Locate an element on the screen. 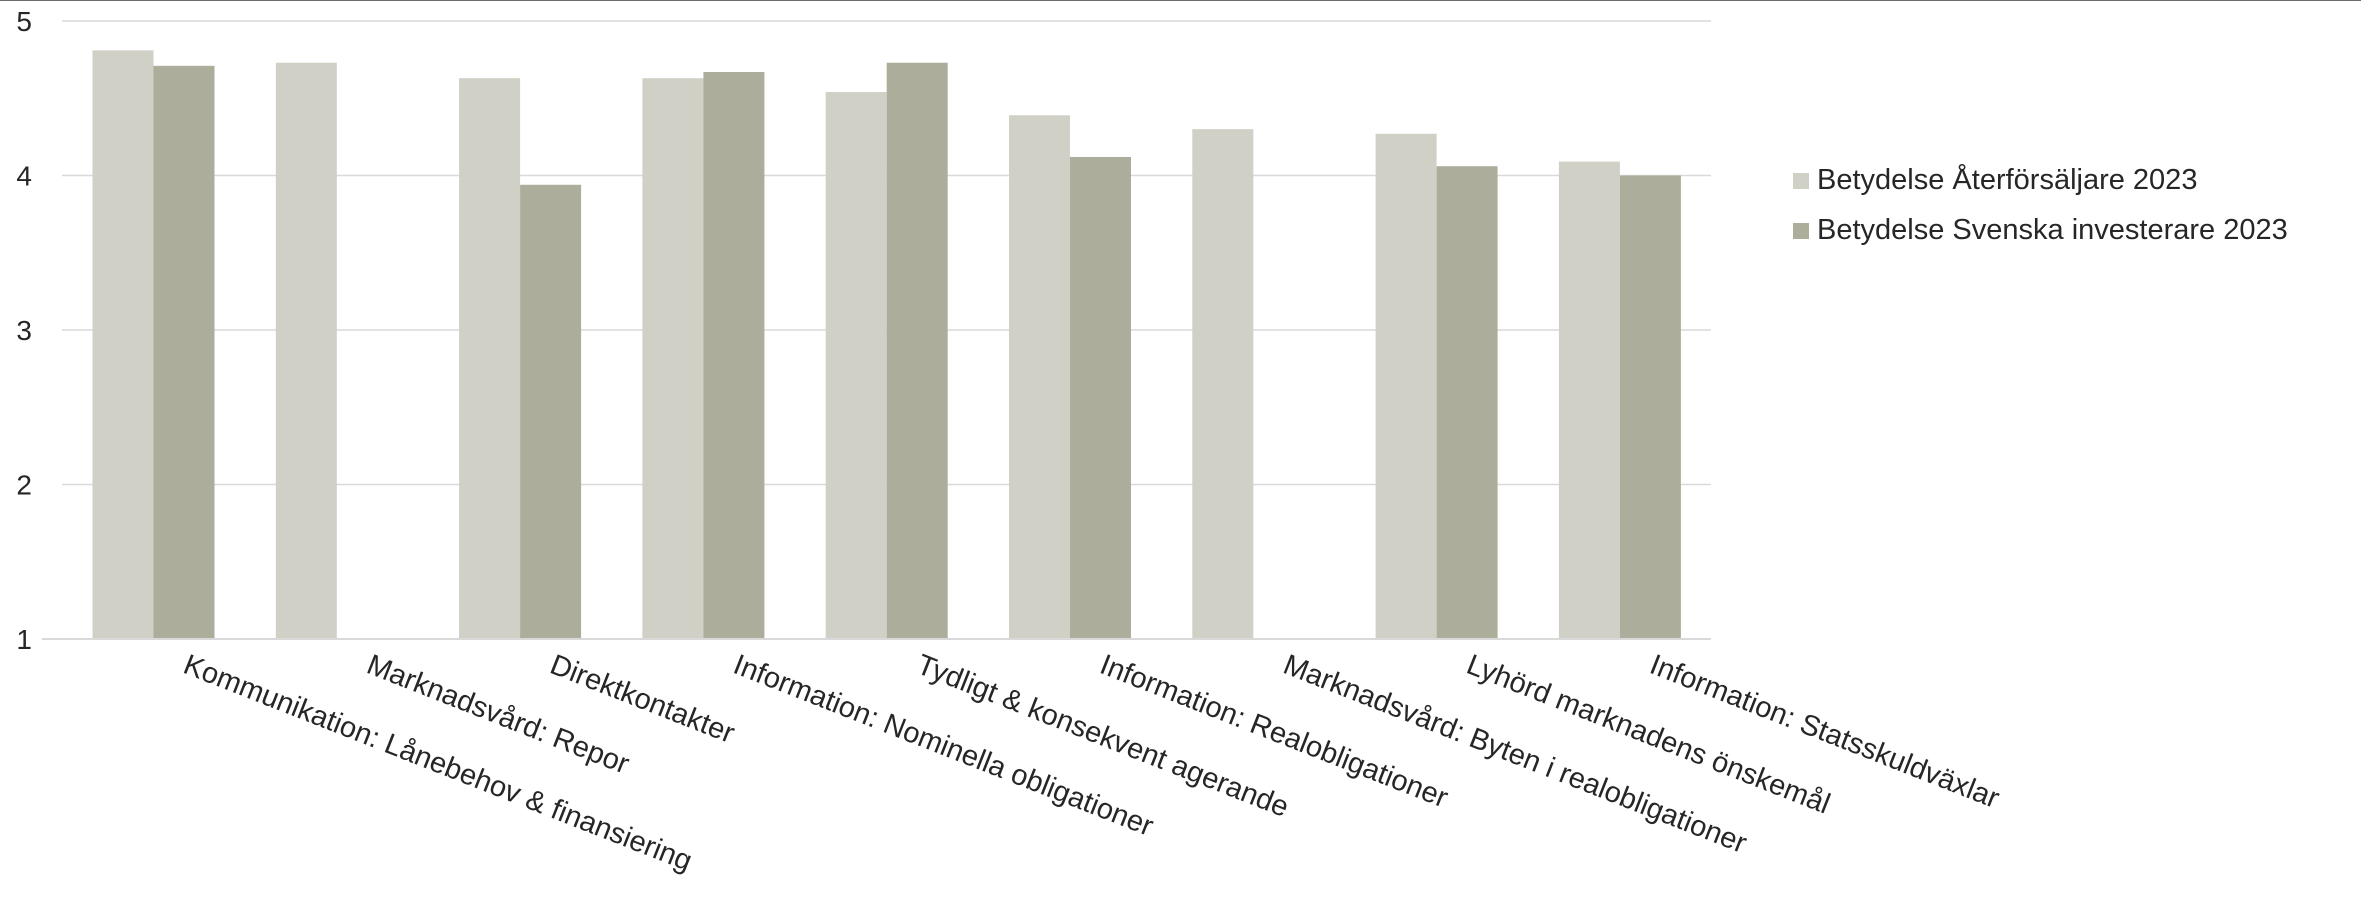 The height and width of the screenshot is (903, 2361). y-axis-ticks: 1 2 3 4 5 is located at coordinates (24, 330).